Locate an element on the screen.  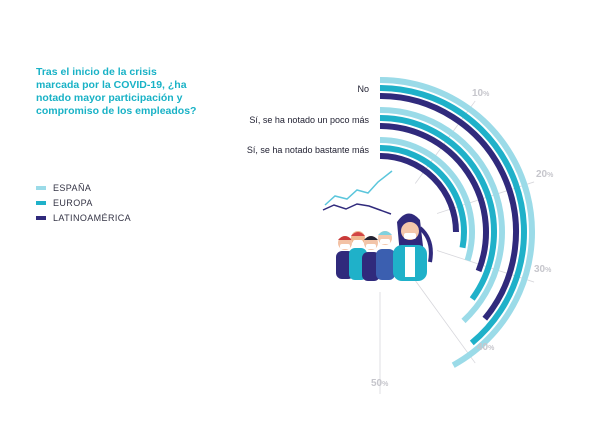
chart-legend: ESPAÑA EUROPA LATINOAMÉRICA is located at coordinates (83, 203).